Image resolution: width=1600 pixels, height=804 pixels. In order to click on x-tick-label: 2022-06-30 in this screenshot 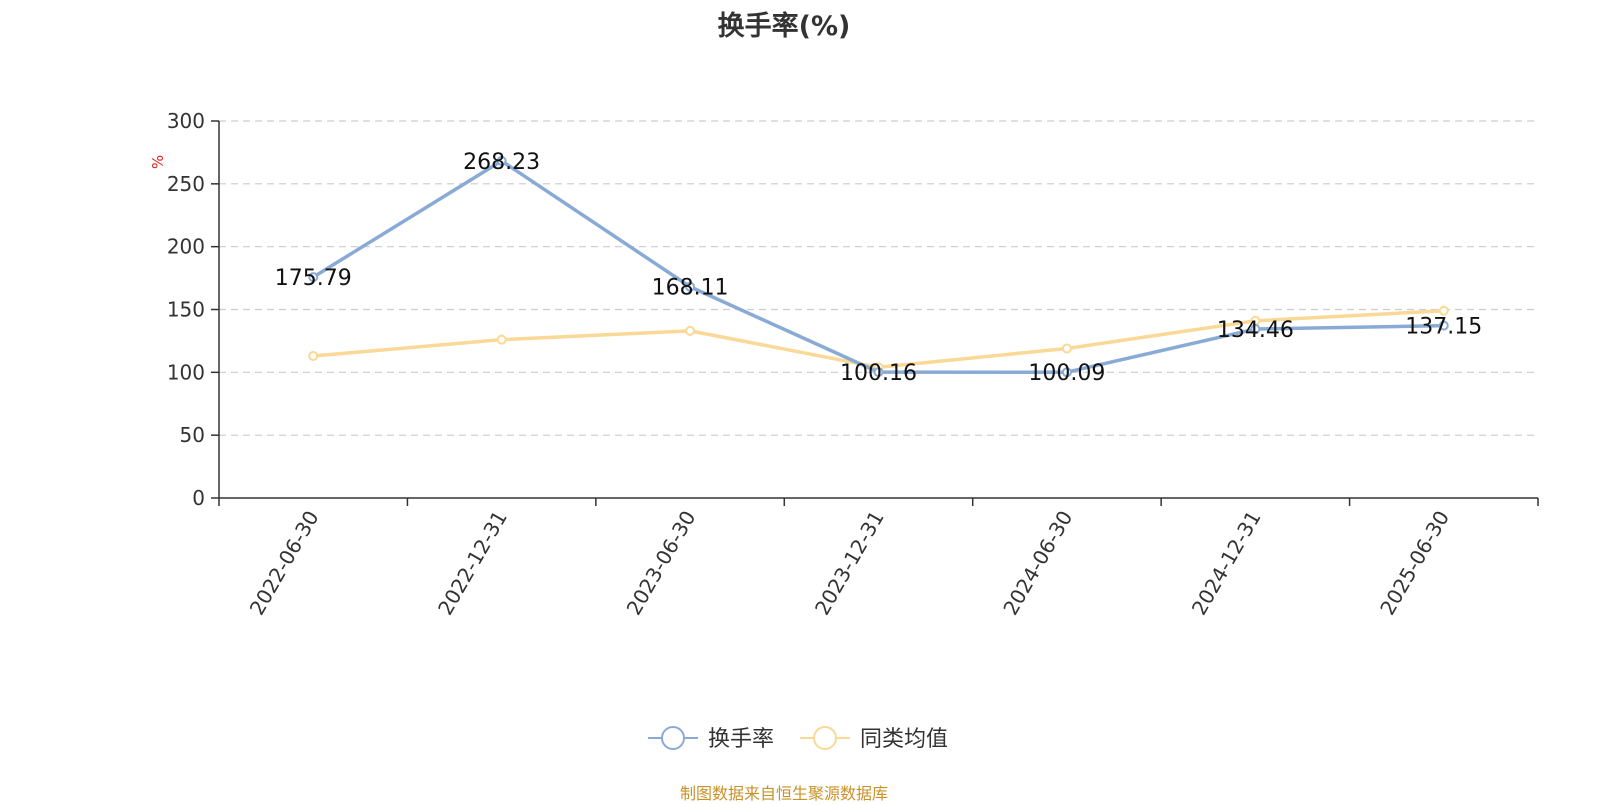, I will do `click(284, 563)`.